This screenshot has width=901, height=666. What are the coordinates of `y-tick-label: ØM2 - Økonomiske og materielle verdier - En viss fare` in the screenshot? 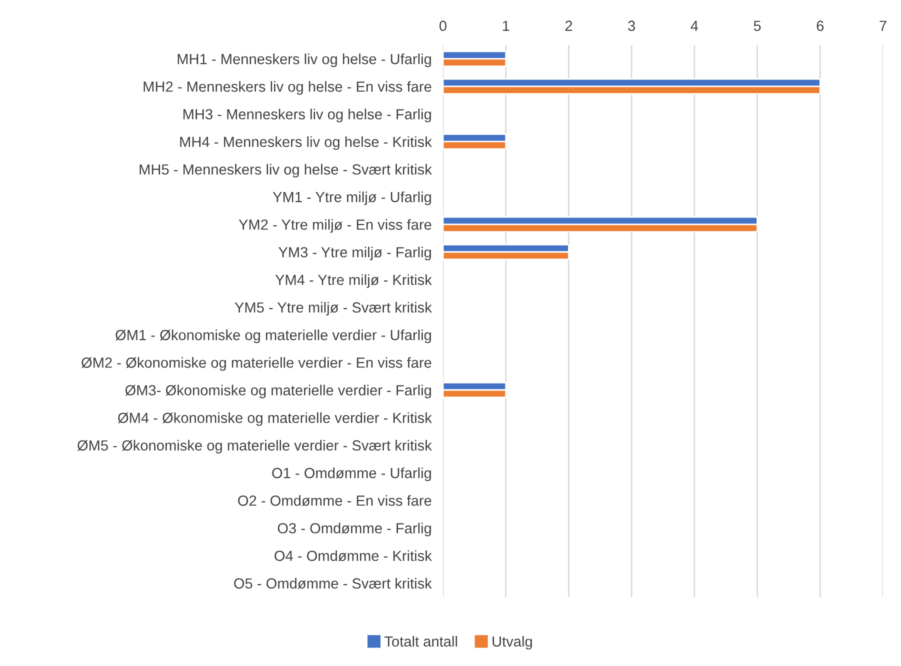 It's located at (256, 364).